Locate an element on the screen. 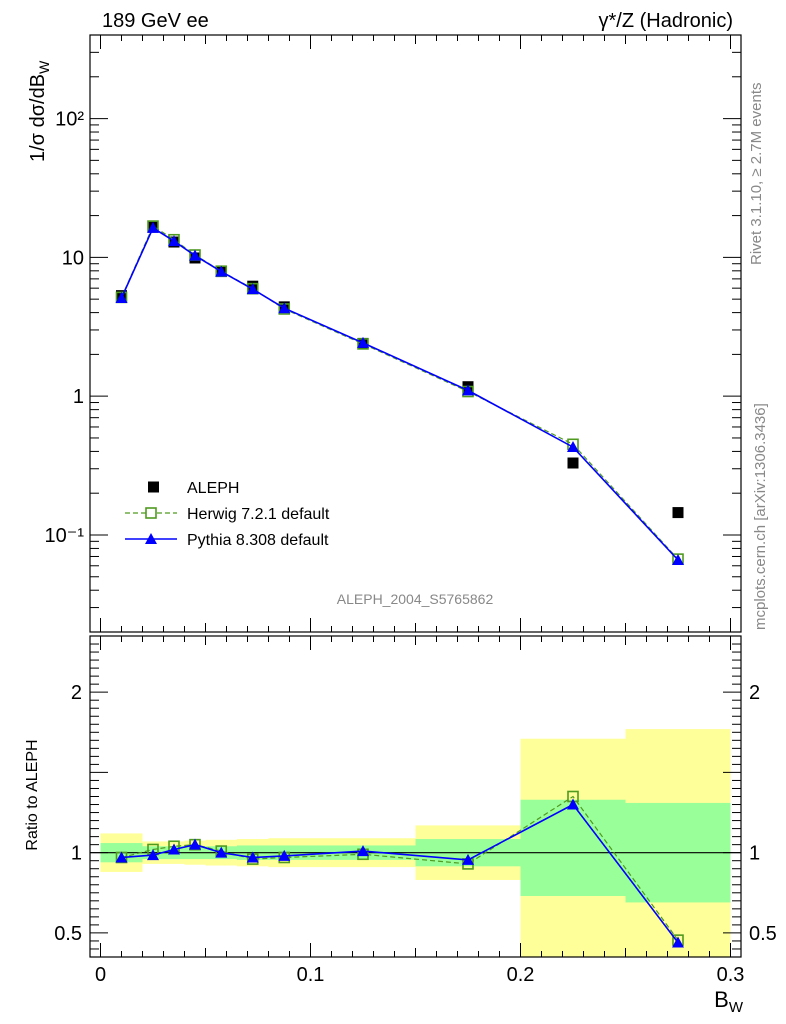 The width and height of the screenshot is (786, 1024). y-tick-label: 10⁻¹ is located at coordinates (65, 536).